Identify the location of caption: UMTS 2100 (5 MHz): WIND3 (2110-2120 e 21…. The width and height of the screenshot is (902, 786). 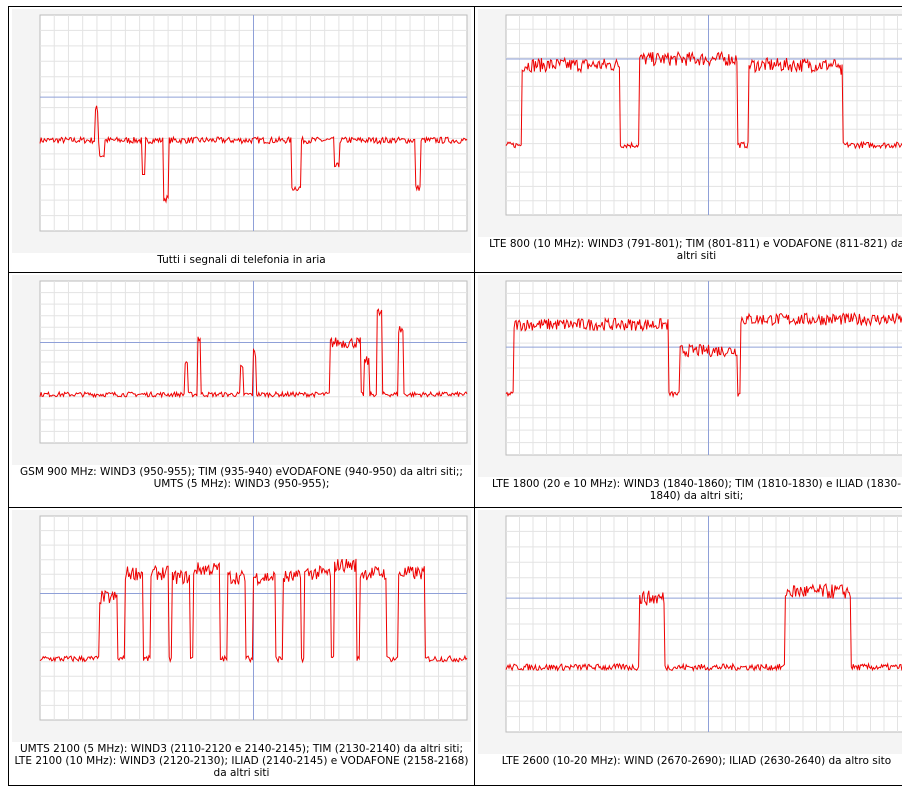
(241, 761).